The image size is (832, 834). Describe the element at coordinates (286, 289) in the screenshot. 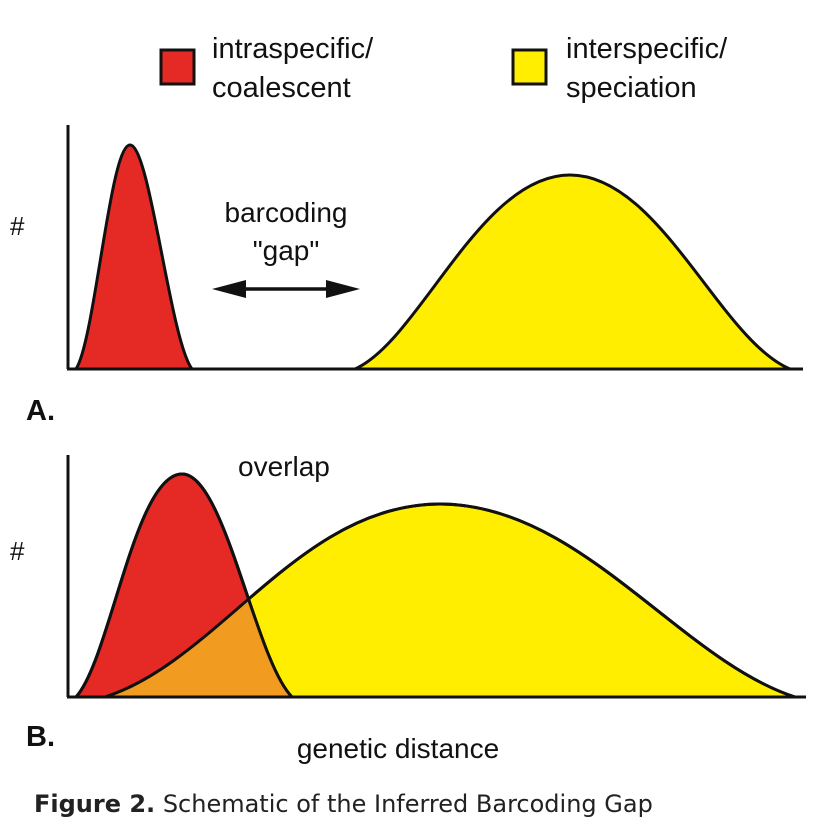

I see `double-arrow-icon` at that location.